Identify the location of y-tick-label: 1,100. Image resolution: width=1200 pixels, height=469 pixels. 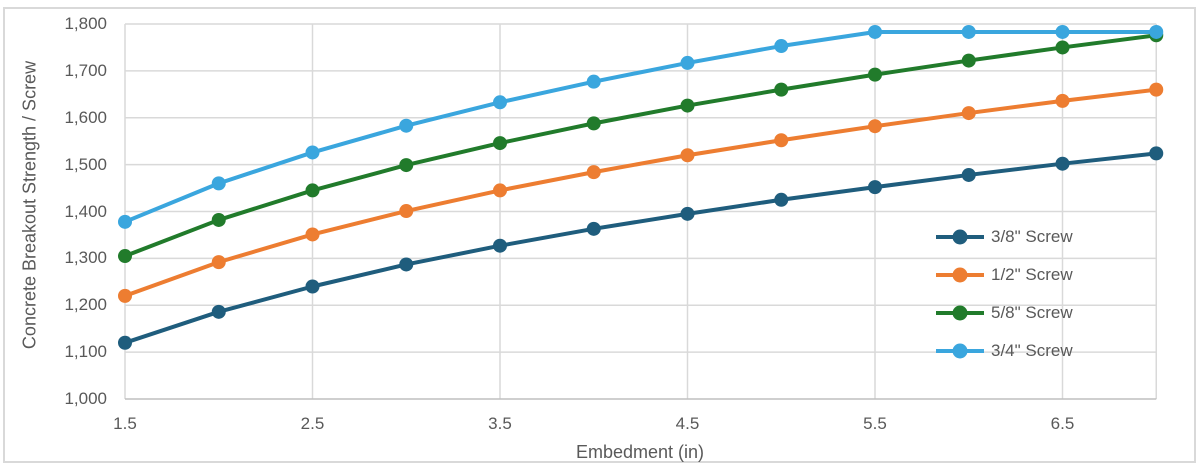
(85, 352).